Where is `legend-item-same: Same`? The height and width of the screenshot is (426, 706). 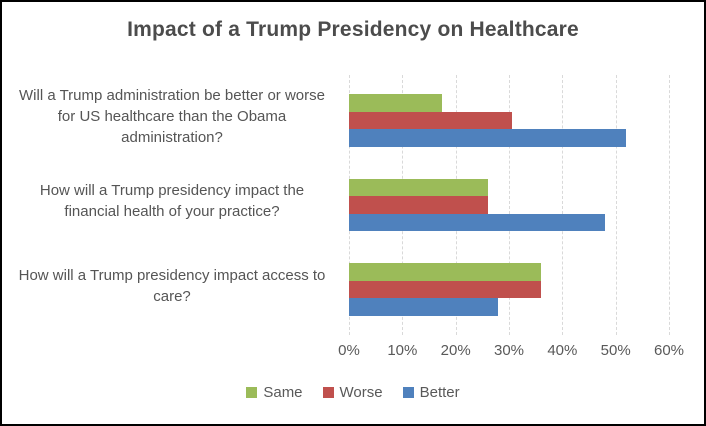
legend-item-same: Same is located at coordinates (274, 392).